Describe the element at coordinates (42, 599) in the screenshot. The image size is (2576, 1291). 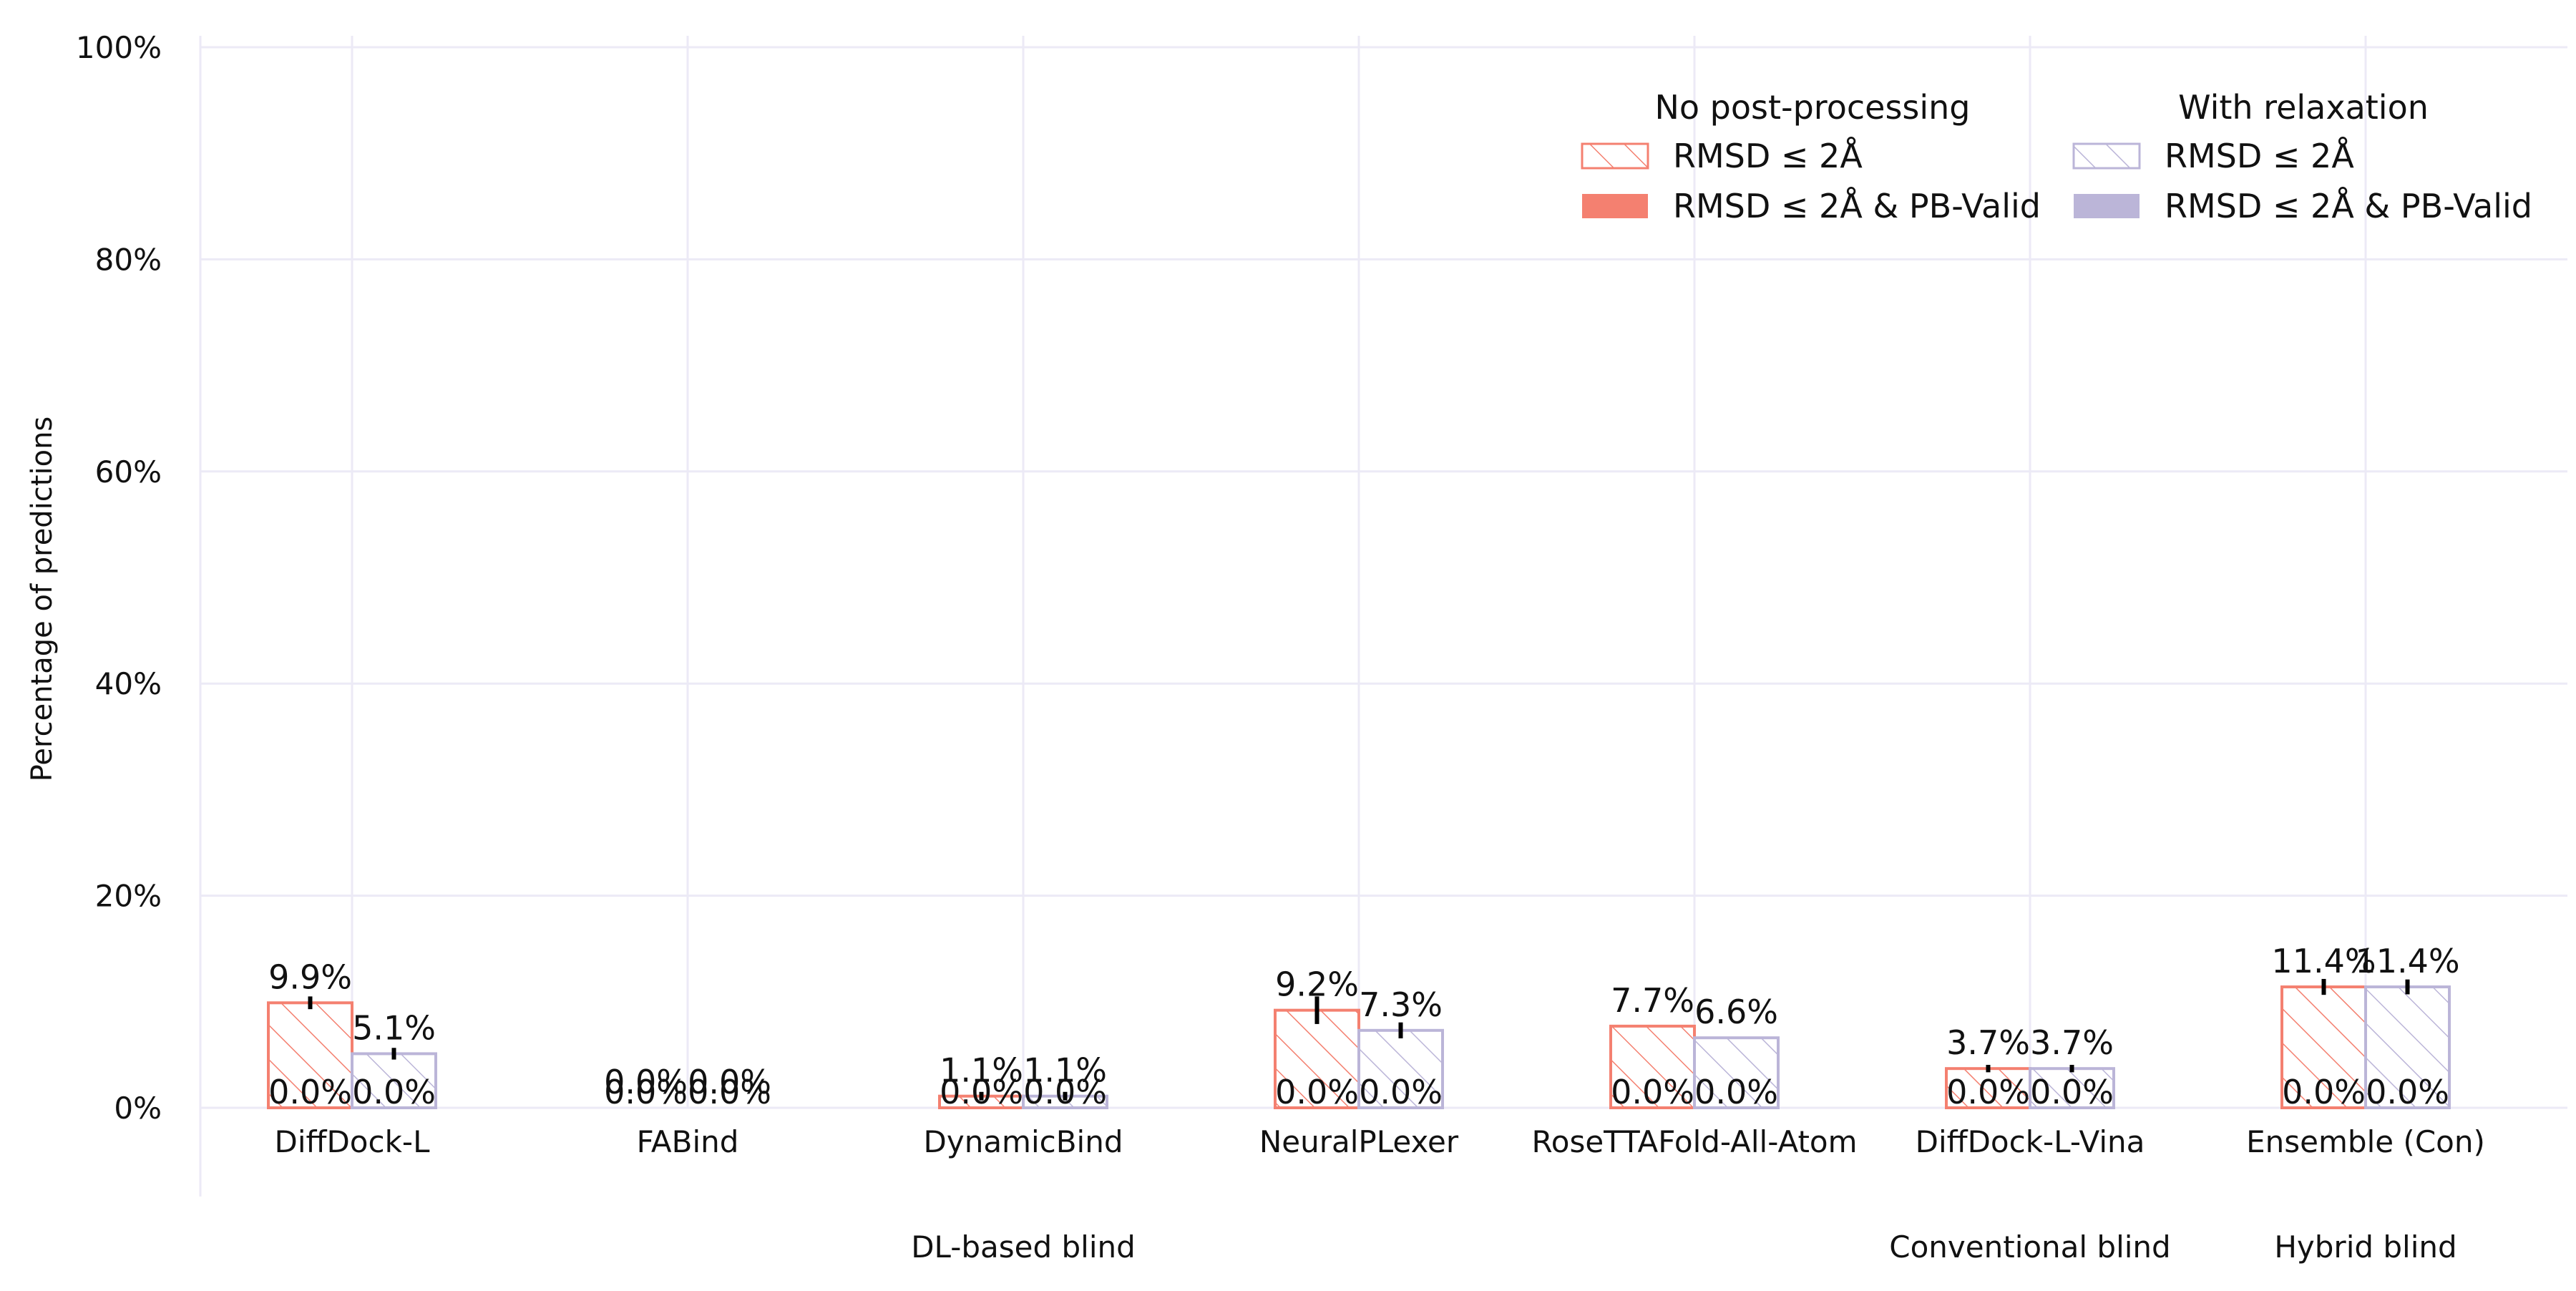
I see `y-axis-label: Percentage of predictions` at that location.